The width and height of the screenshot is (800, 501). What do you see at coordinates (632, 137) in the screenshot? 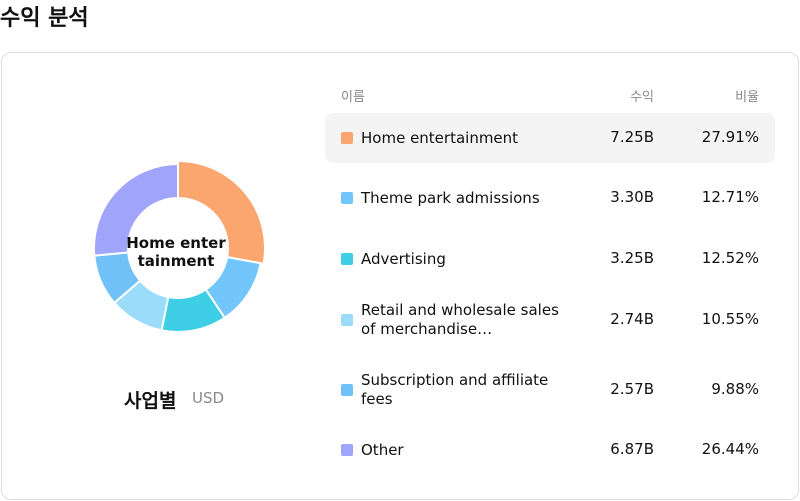
I see `row-revenue: 7.25B` at bounding box center [632, 137].